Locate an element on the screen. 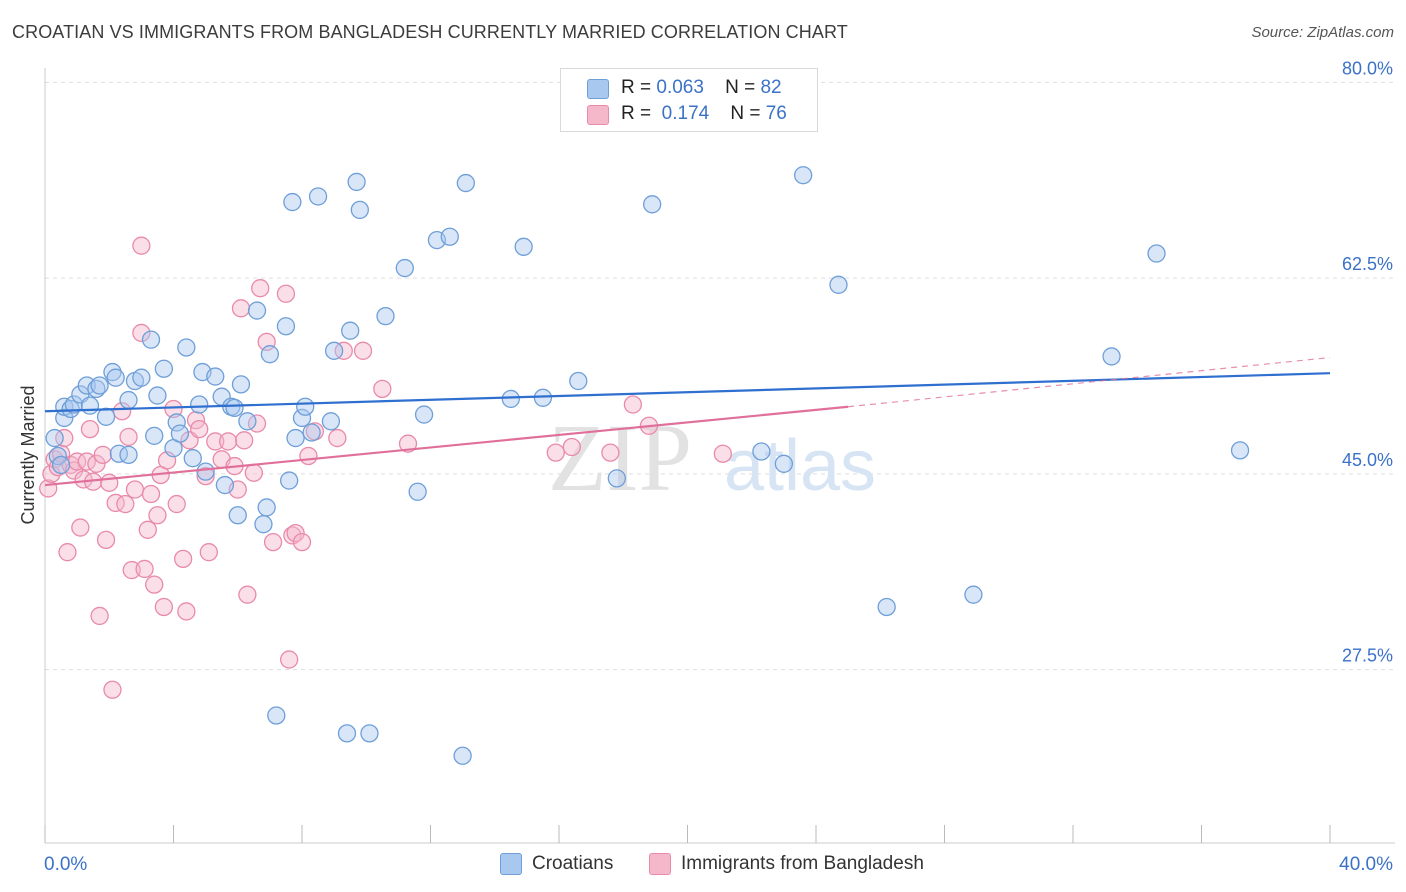 The width and height of the screenshot is (1406, 892). legend-label-croatians: Croatians is located at coordinates (573, 863).